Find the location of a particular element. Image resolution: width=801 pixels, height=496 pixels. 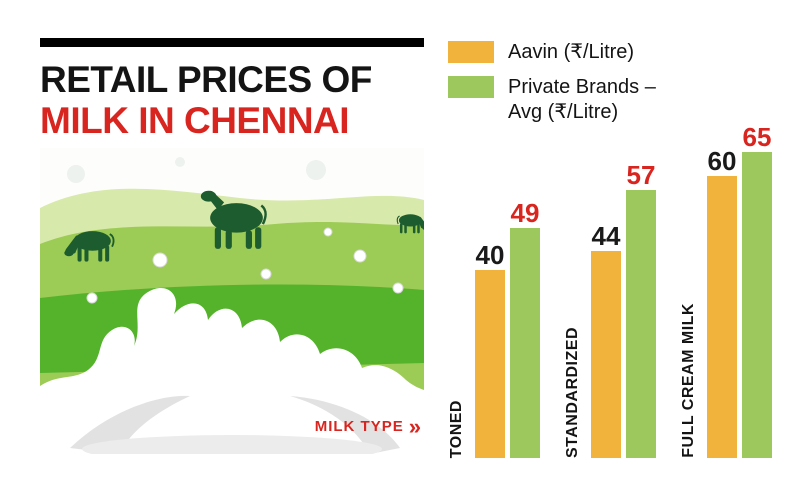

bar-private-3: 65 is located at coordinates (757, 291).